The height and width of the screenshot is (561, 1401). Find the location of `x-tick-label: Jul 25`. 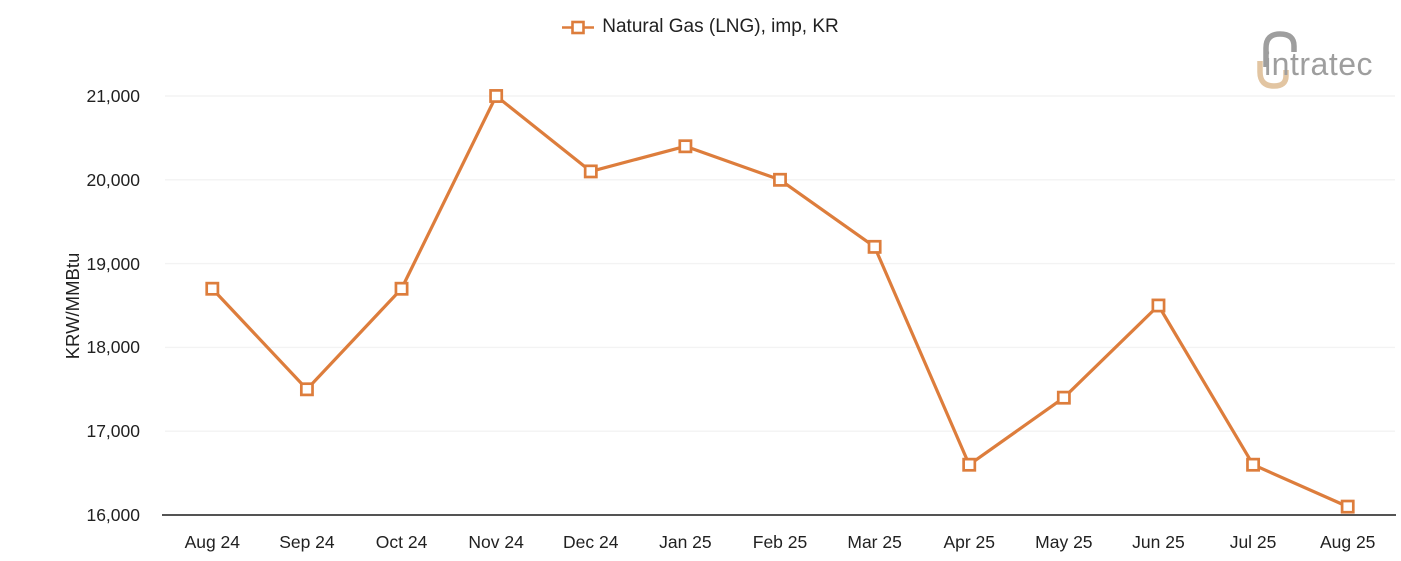

x-tick-label: Jul 25 is located at coordinates (1253, 542).